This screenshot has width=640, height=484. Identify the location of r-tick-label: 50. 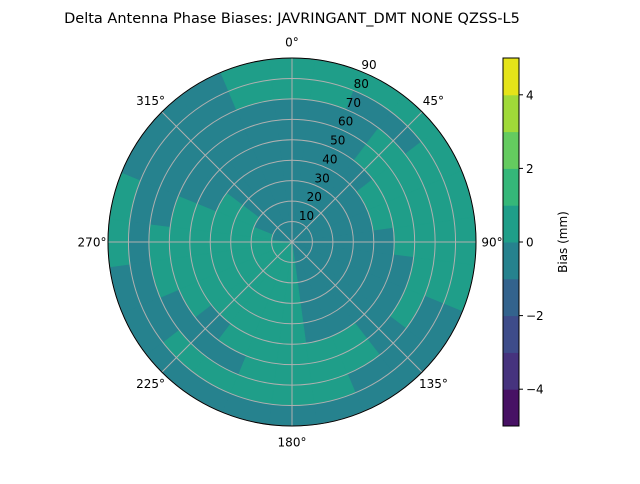
(337, 141).